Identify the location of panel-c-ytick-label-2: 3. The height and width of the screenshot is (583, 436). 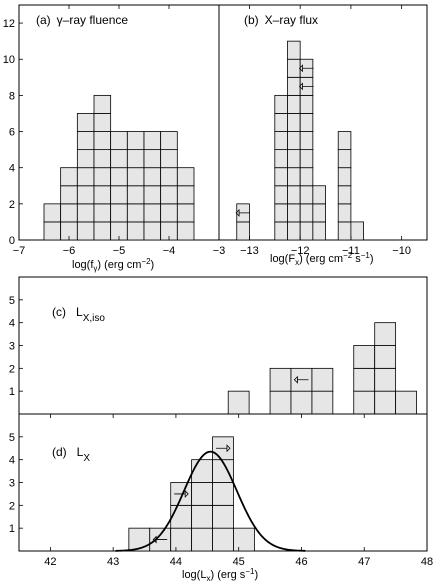
(12, 347).